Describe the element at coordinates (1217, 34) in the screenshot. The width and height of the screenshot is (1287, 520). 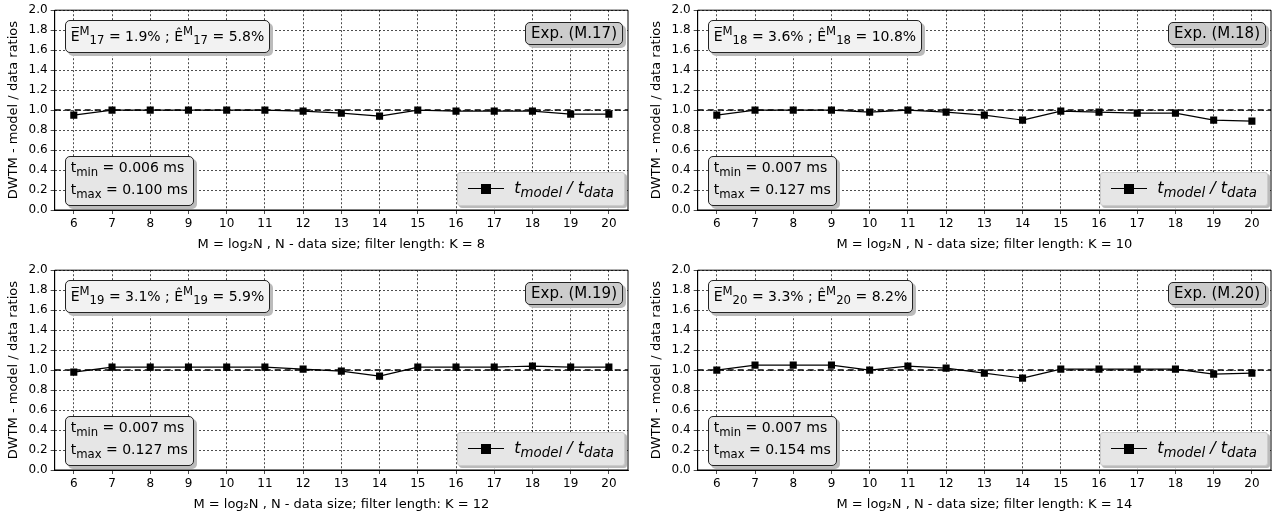
I see `annotation: Exp. (M.18)` at that location.